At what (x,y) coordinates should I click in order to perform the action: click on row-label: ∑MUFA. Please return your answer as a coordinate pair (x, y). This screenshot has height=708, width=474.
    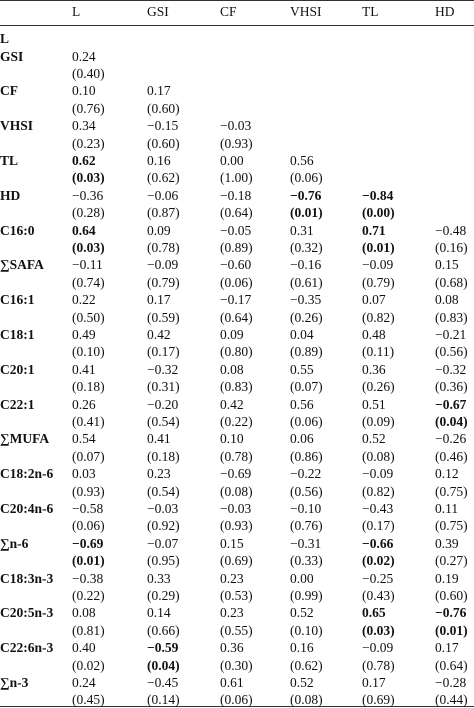
    Looking at the image, I should click on (25, 439).